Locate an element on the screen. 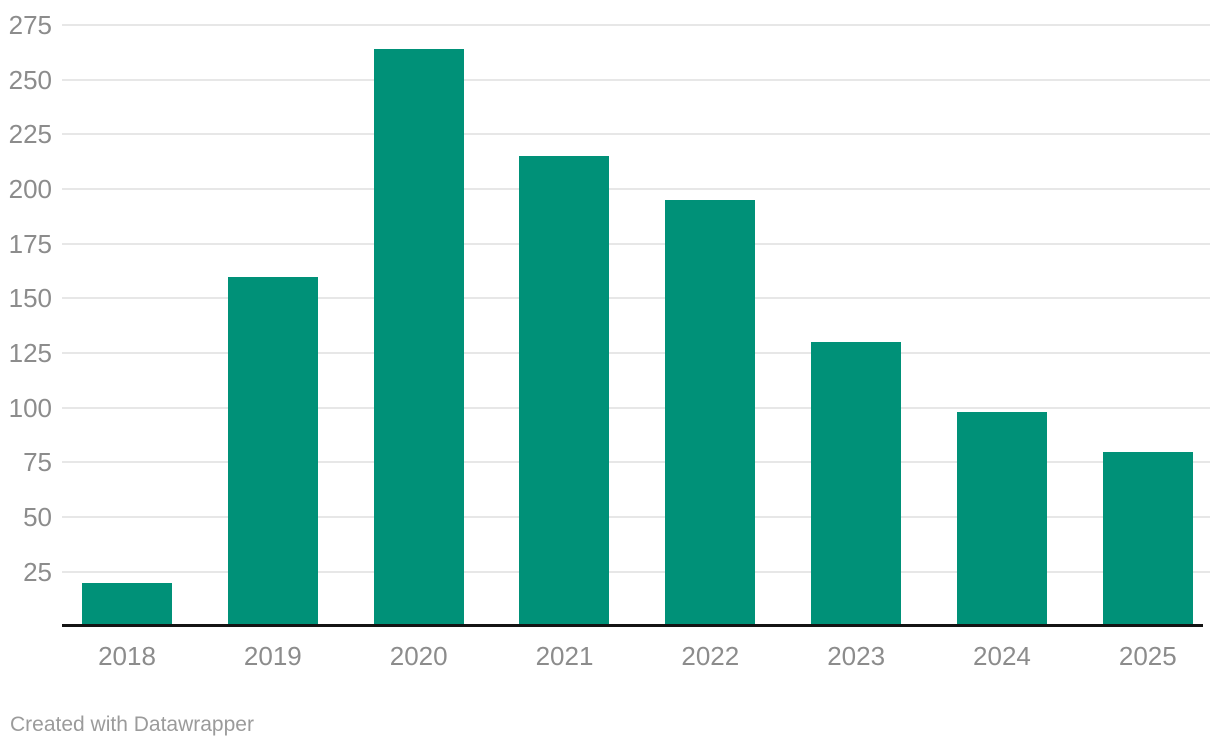 The width and height of the screenshot is (1220, 750). y-tick-label-200: 200 is located at coordinates (30, 189).